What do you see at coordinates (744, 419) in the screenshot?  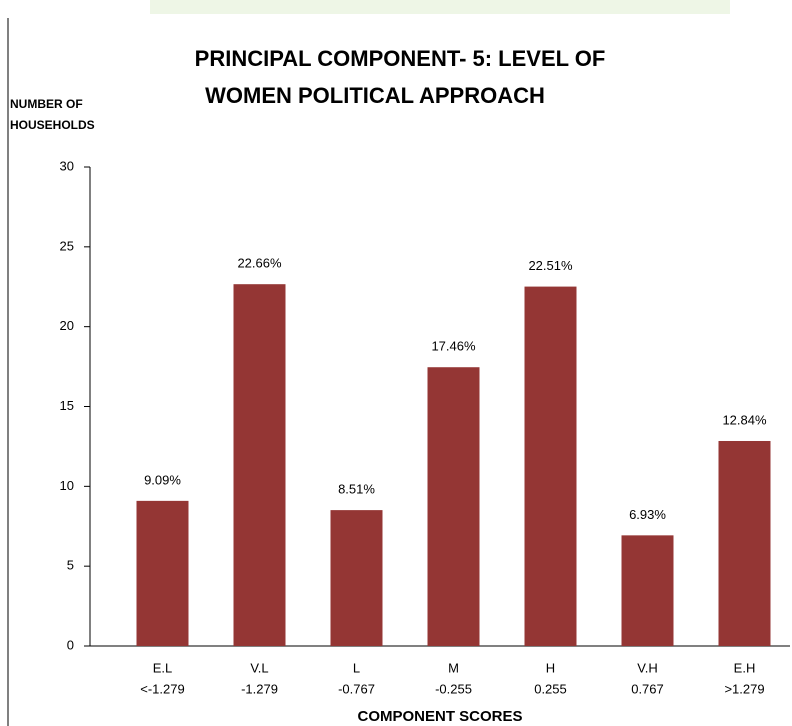 I see `data-label: 12.84%` at bounding box center [744, 419].